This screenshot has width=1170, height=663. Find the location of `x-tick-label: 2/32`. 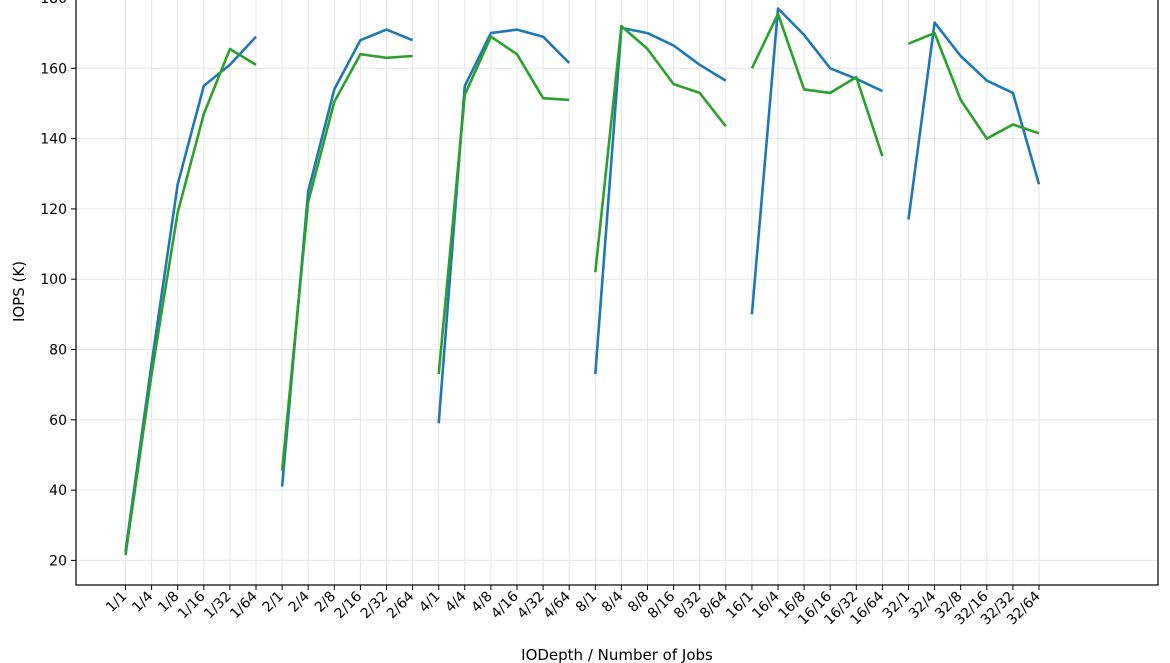

x-tick-label: 2/32 is located at coordinates (375, 606).